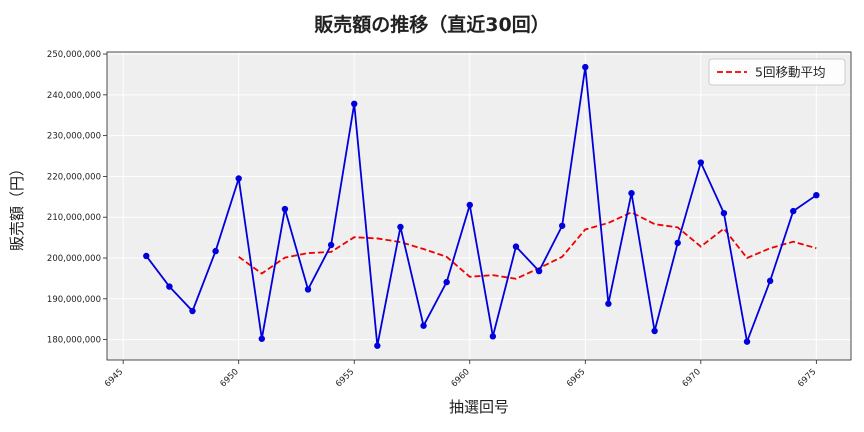  I want to click on chart-title: 販売額の推移（直近30回）, so click(432, 25).